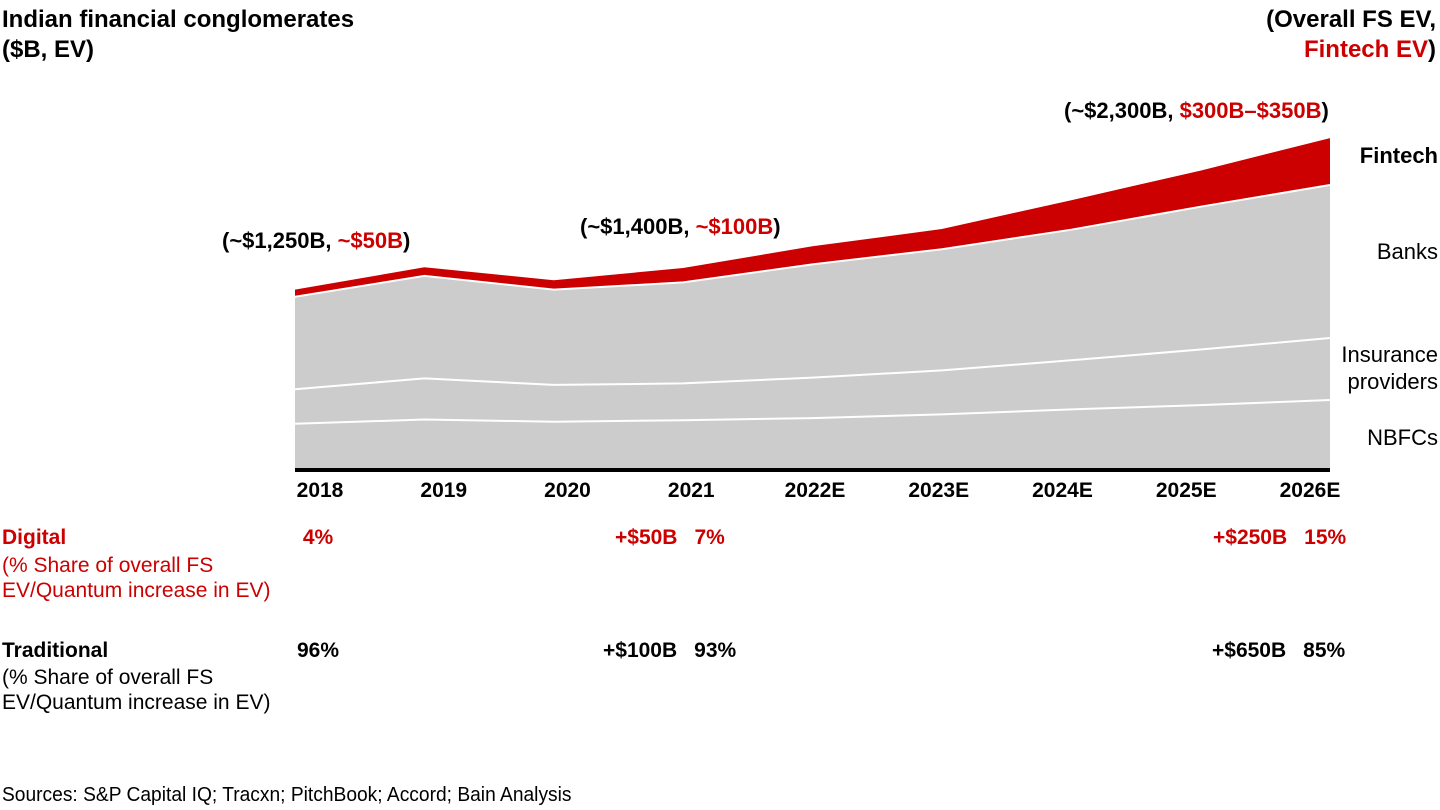 The height and width of the screenshot is (810, 1440). I want to click on annotation-2021-close: ), so click(777, 226).